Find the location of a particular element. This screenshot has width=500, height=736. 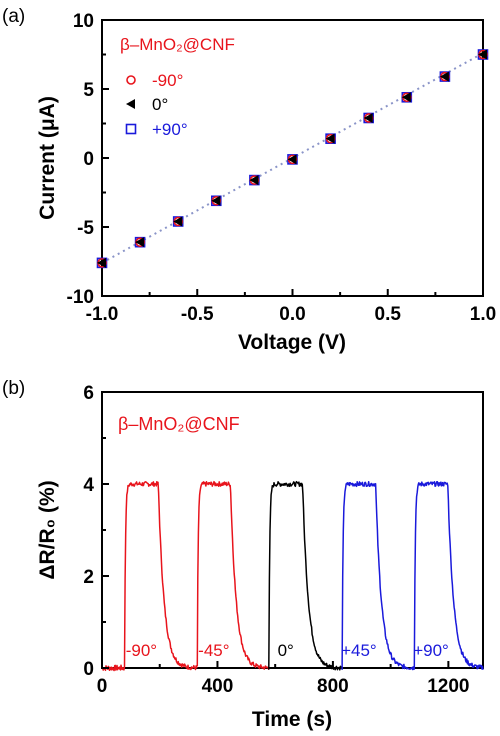

panel-b-ytick-label: 0 is located at coordinates (88, 669).